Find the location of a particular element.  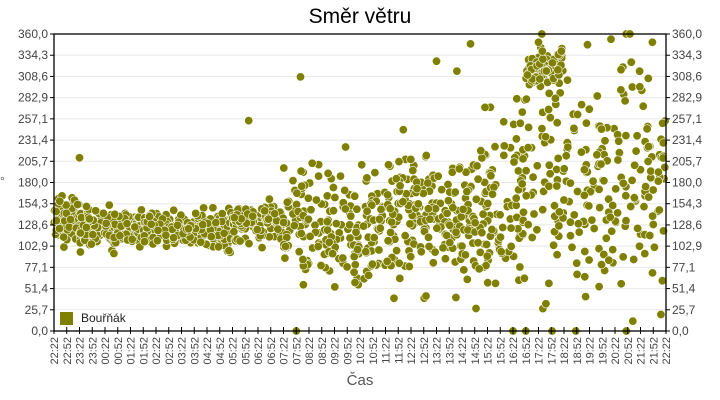

x-tick-label: 04:52 is located at coordinates (221, 351).